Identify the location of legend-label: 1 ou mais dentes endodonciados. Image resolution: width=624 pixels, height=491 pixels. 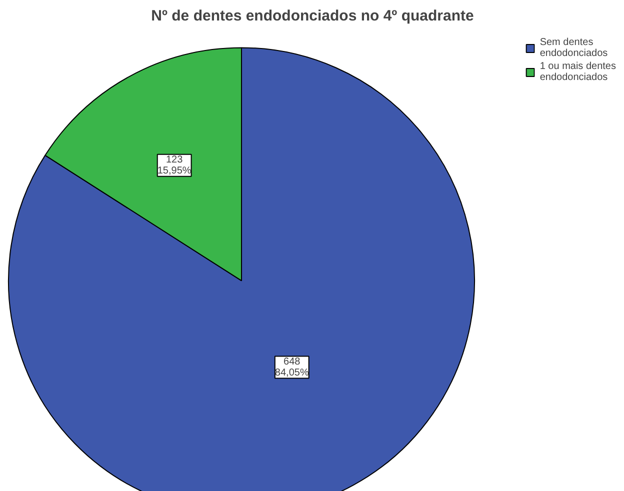
(578, 72).